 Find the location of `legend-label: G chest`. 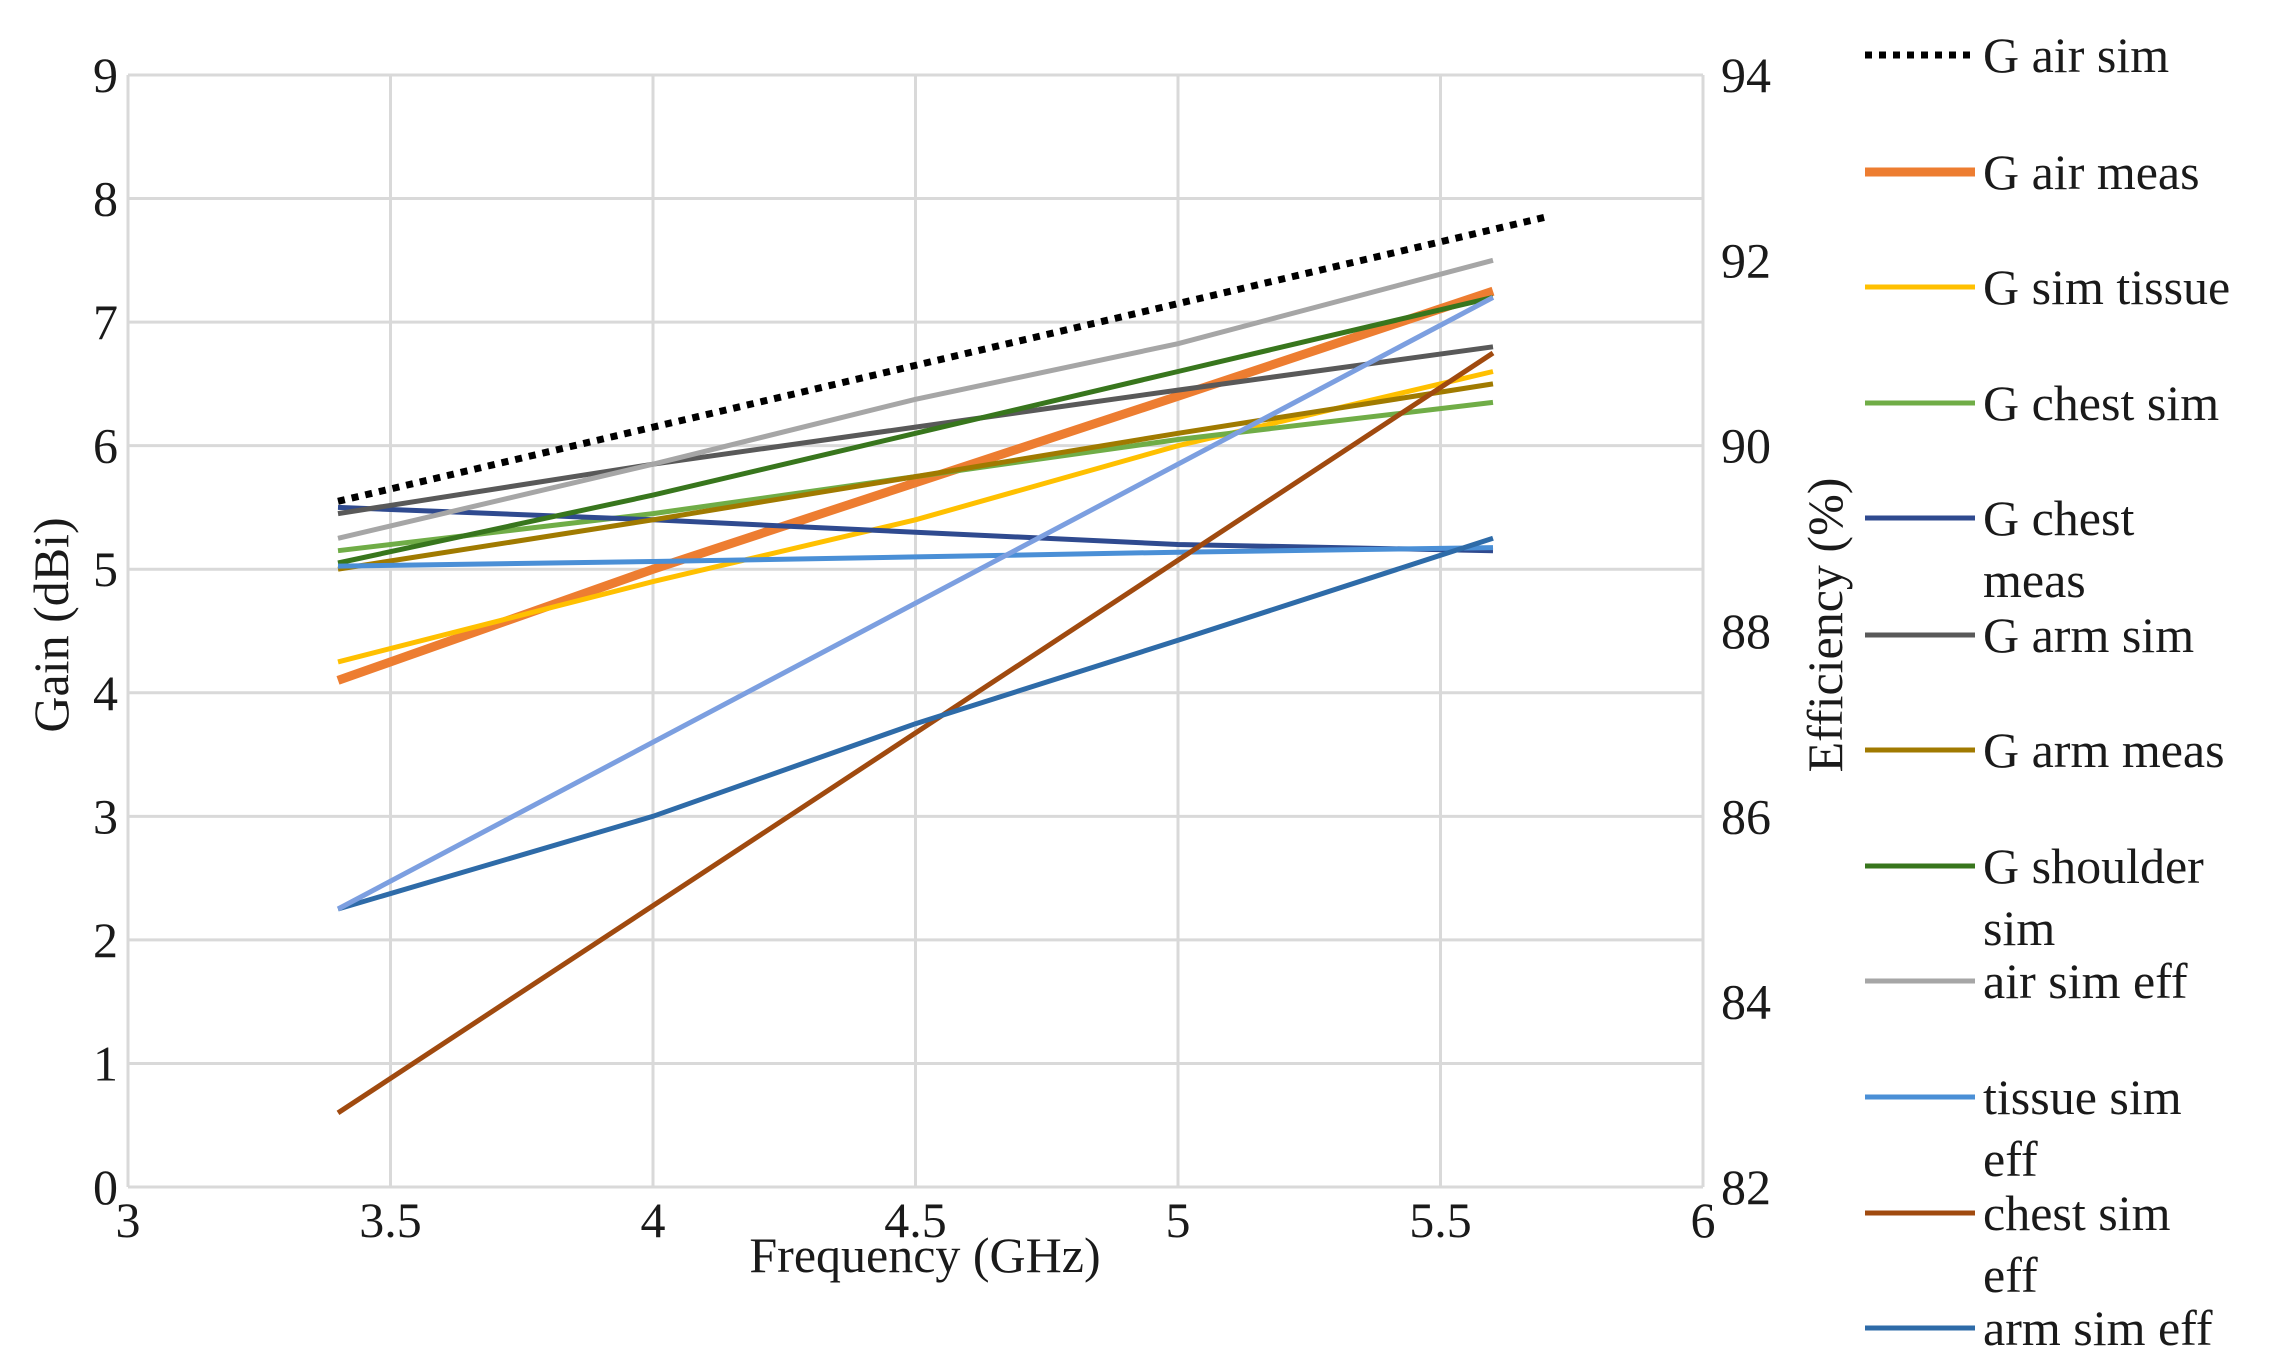

legend-label: G chest is located at coordinates (2058, 518).